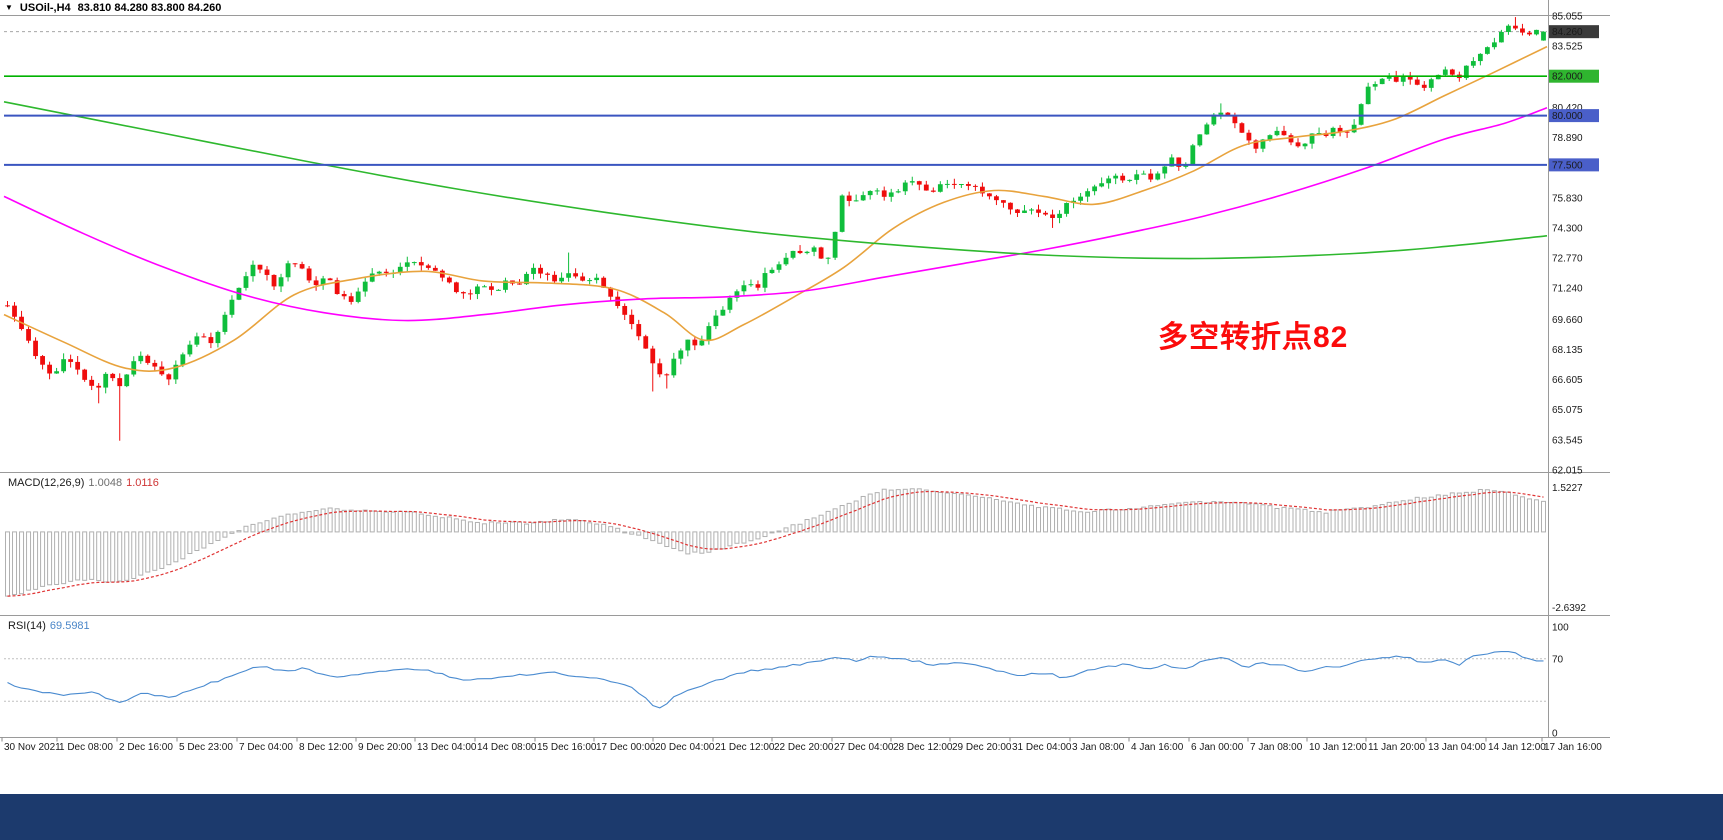 This screenshot has width=1723, height=840. I want to click on time-tick-label: 29 Dec 20:00, so click(982, 747).